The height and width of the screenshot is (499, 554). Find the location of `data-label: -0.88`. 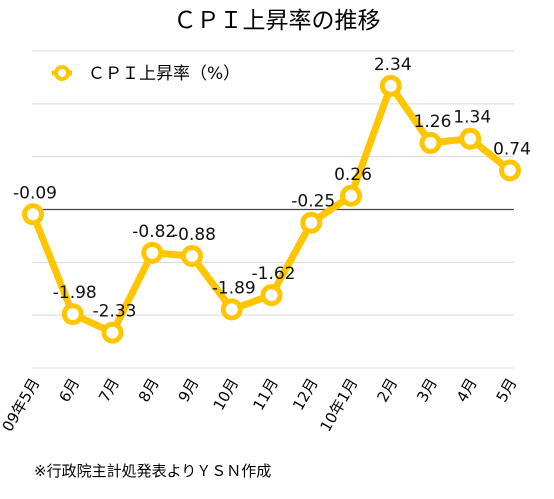

data-label: -0.88 is located at coordinates (194, 235).